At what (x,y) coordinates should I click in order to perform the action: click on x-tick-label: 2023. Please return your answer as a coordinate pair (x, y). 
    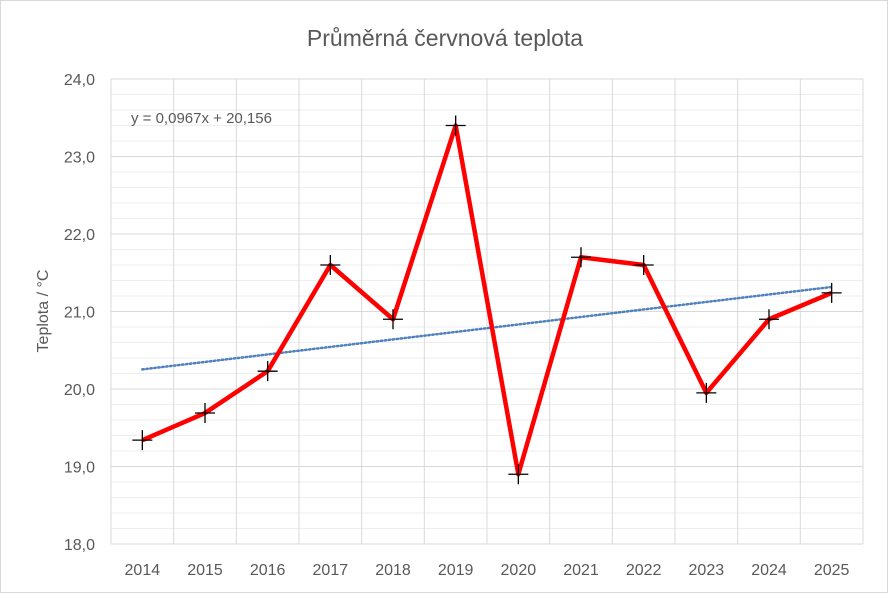
    Looking at the image, I should click on (707, 570).